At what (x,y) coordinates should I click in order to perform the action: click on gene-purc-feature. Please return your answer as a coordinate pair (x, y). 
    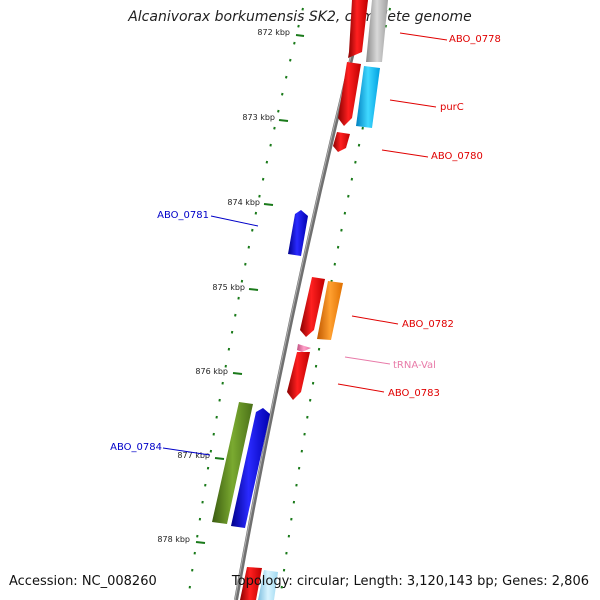
    Looking at the image, I should click on (349, 94).